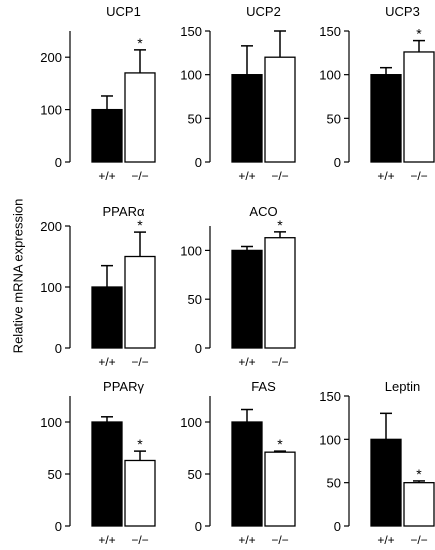 The height and width of the screenshot is (550, 435). I want to click on chart-panel: 0 50 100 ACO +/+ * −/−, so click(238, 286).